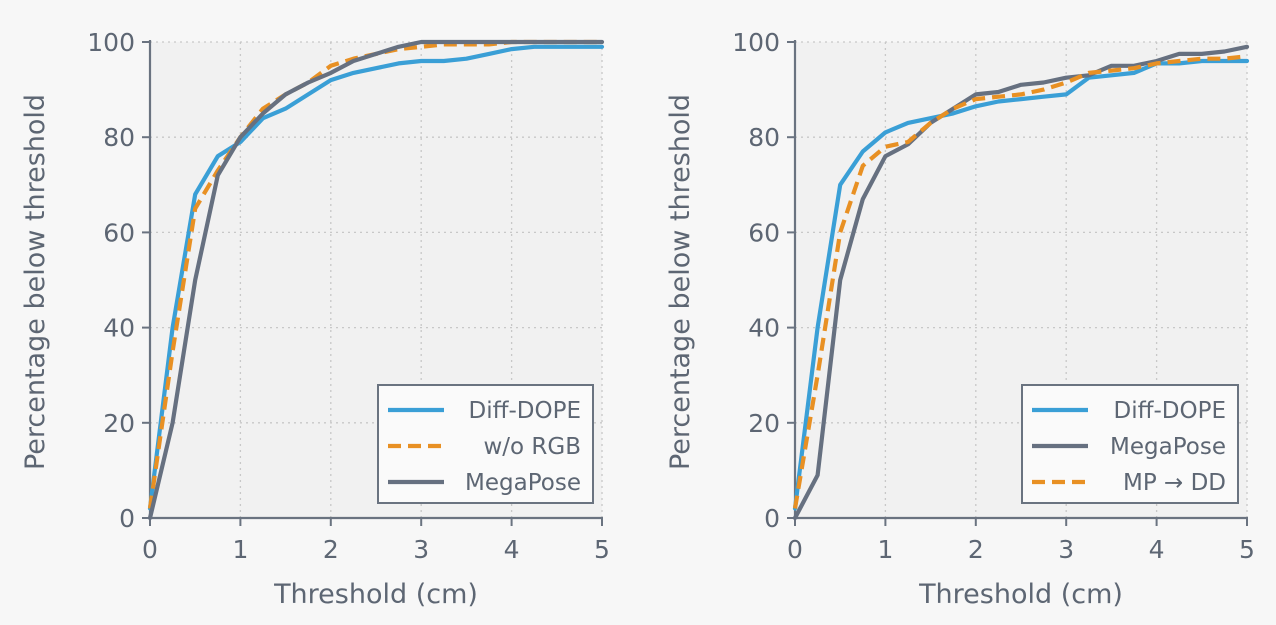 The height and width of the screenshot is (625, 1276). I want to click on legend: Diff-DOPE w/o RGB MegaPose, so click(485, 444).